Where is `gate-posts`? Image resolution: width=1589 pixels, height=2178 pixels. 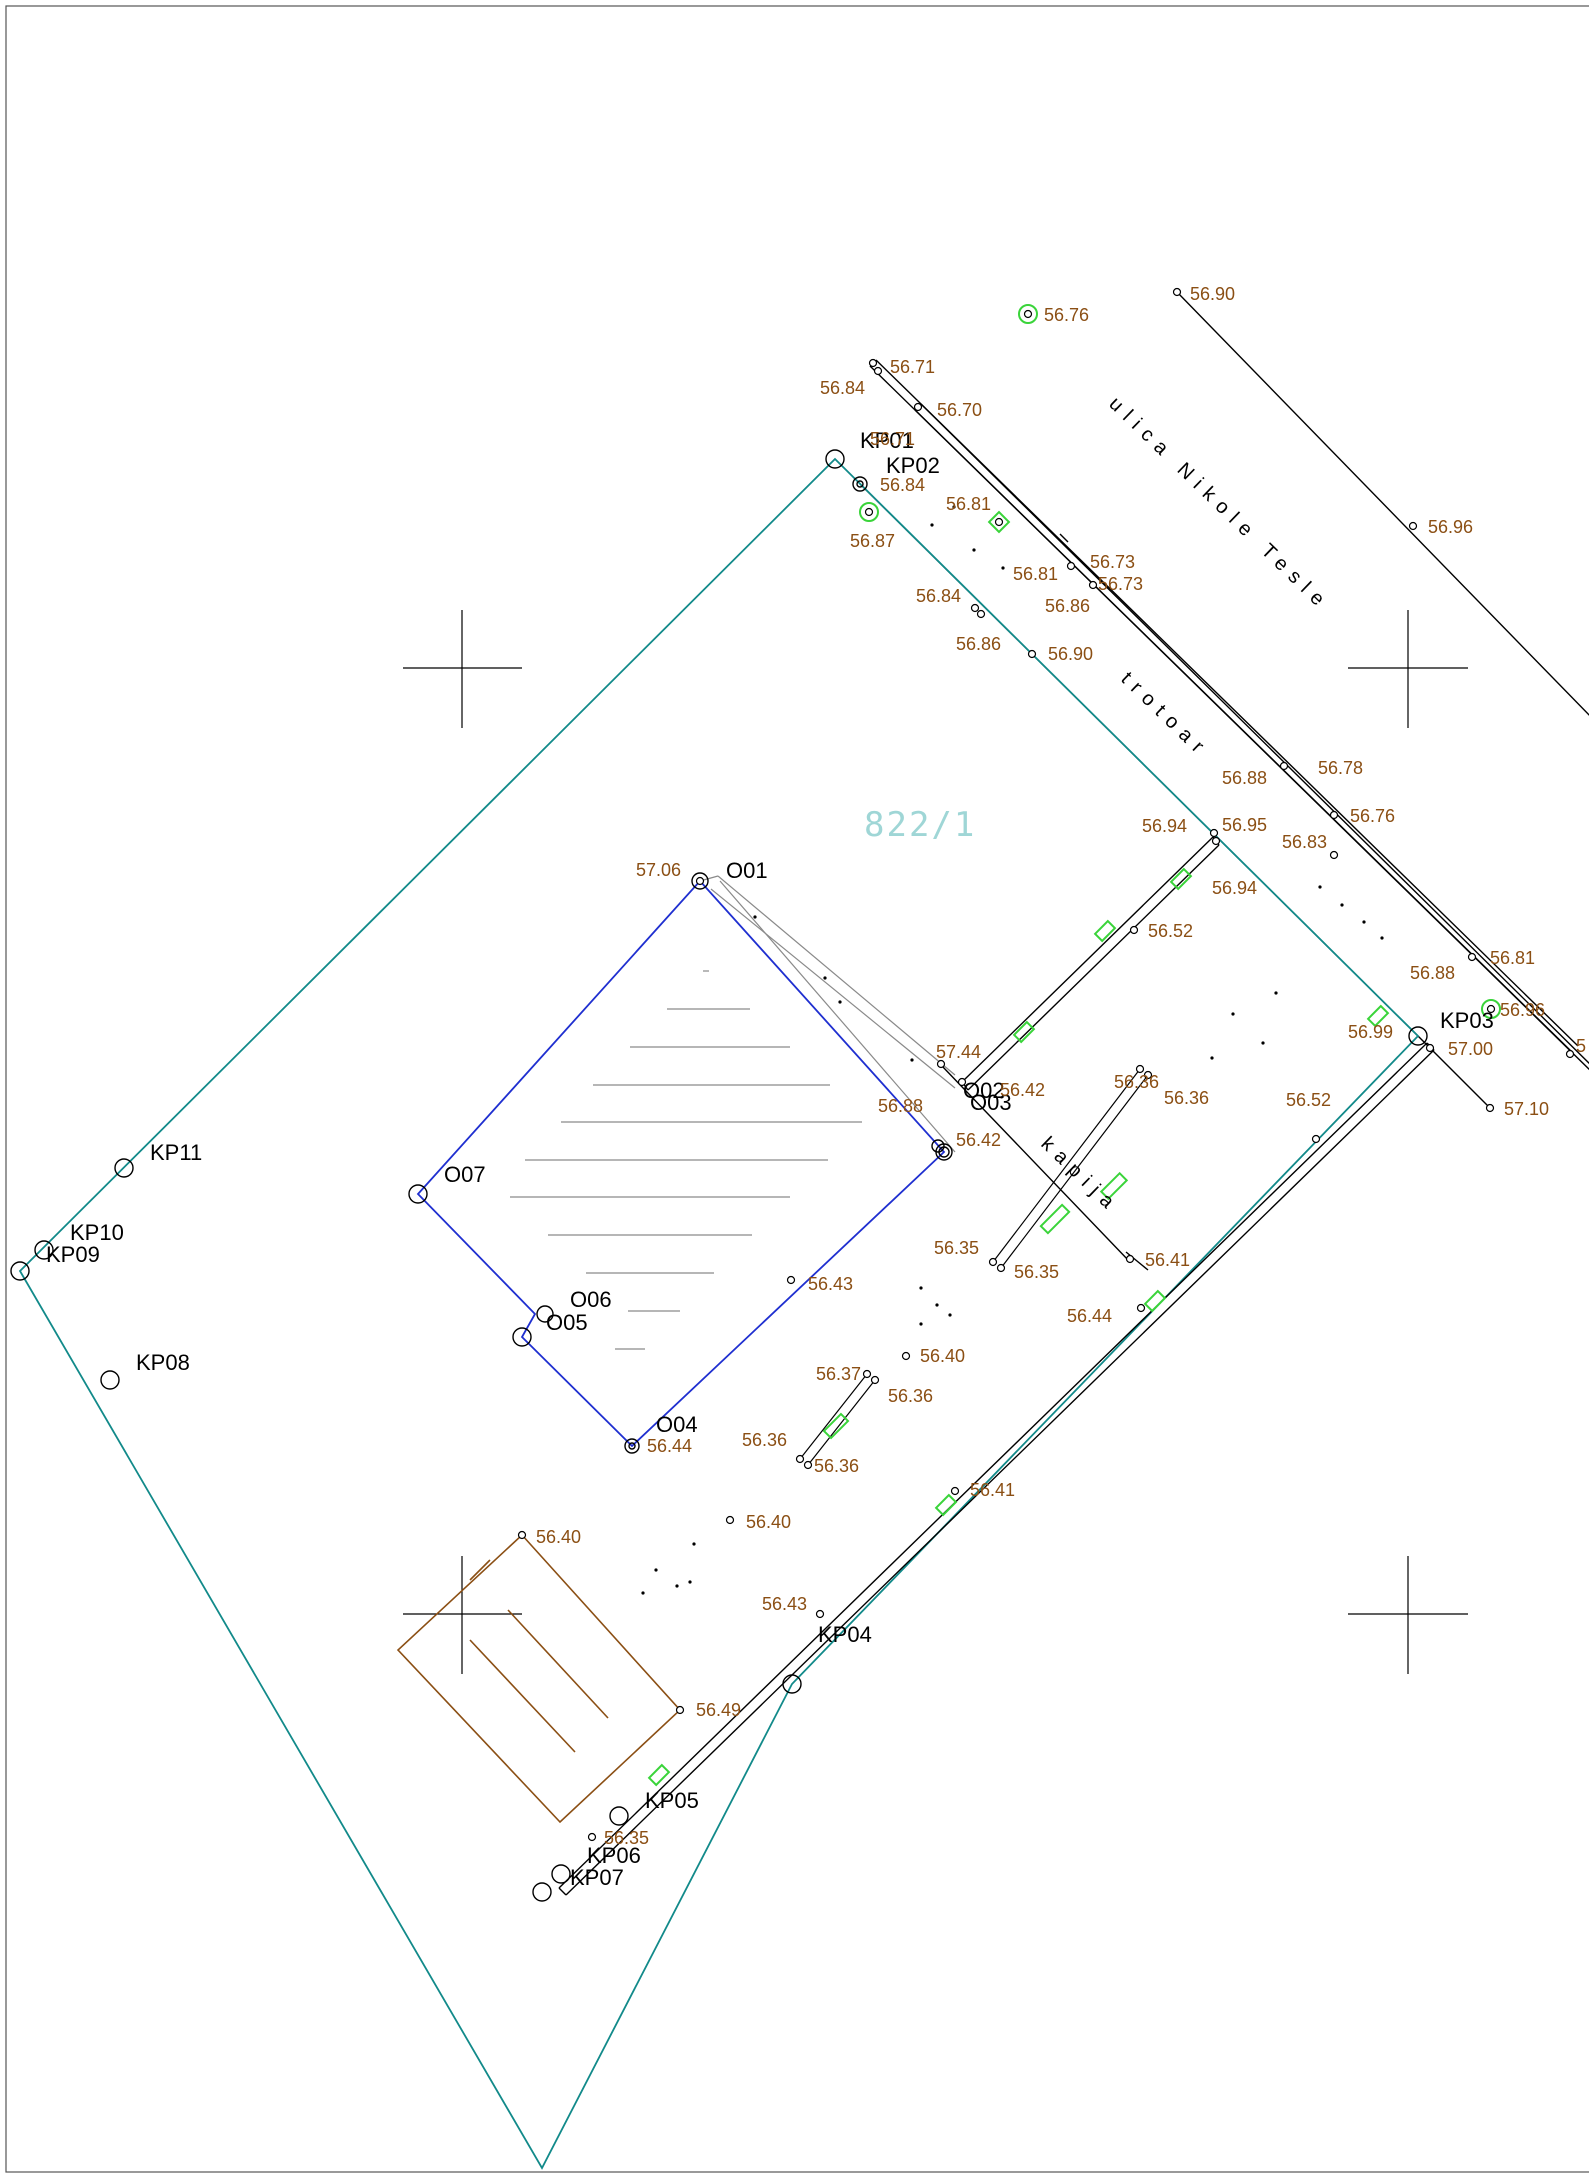
gate-posts is located at coordinates (974, 1267).